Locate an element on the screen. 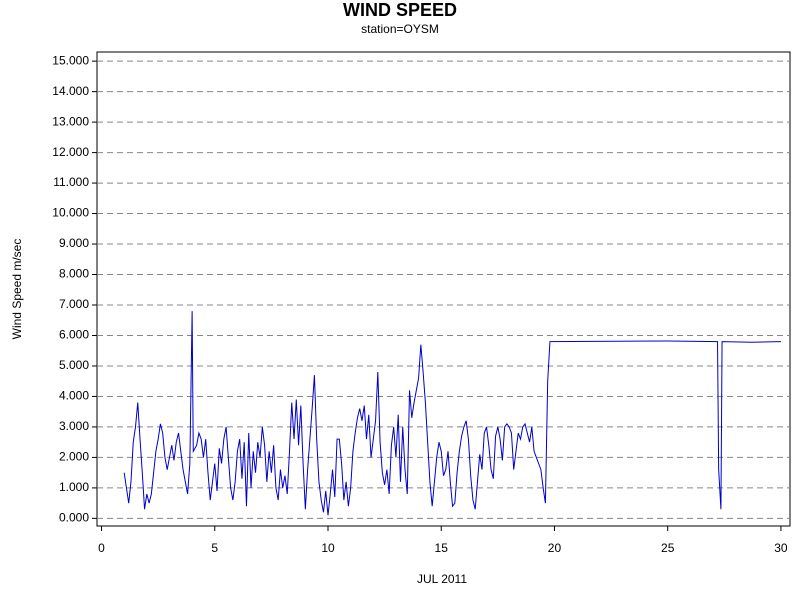 This screenshot has height=600, width=800. x-tick-label: 0 is located at coordinates (101, 548).